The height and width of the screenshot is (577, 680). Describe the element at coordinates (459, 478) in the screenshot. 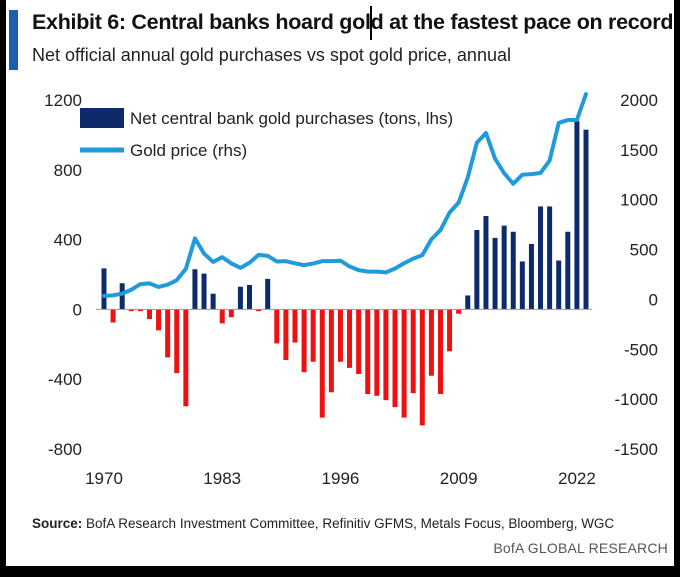

I see `x-tick-label: 2009` at that location.